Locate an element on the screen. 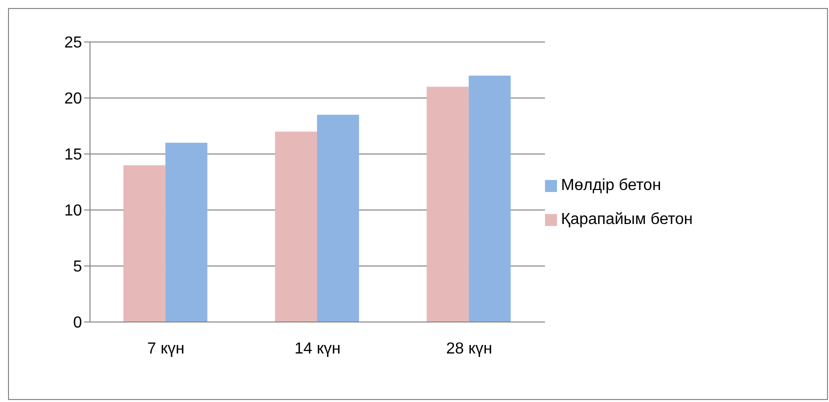 This screenshot has width=829, height=402. legend-label: Қарапайым бетон is located at coordinates (627, 219).